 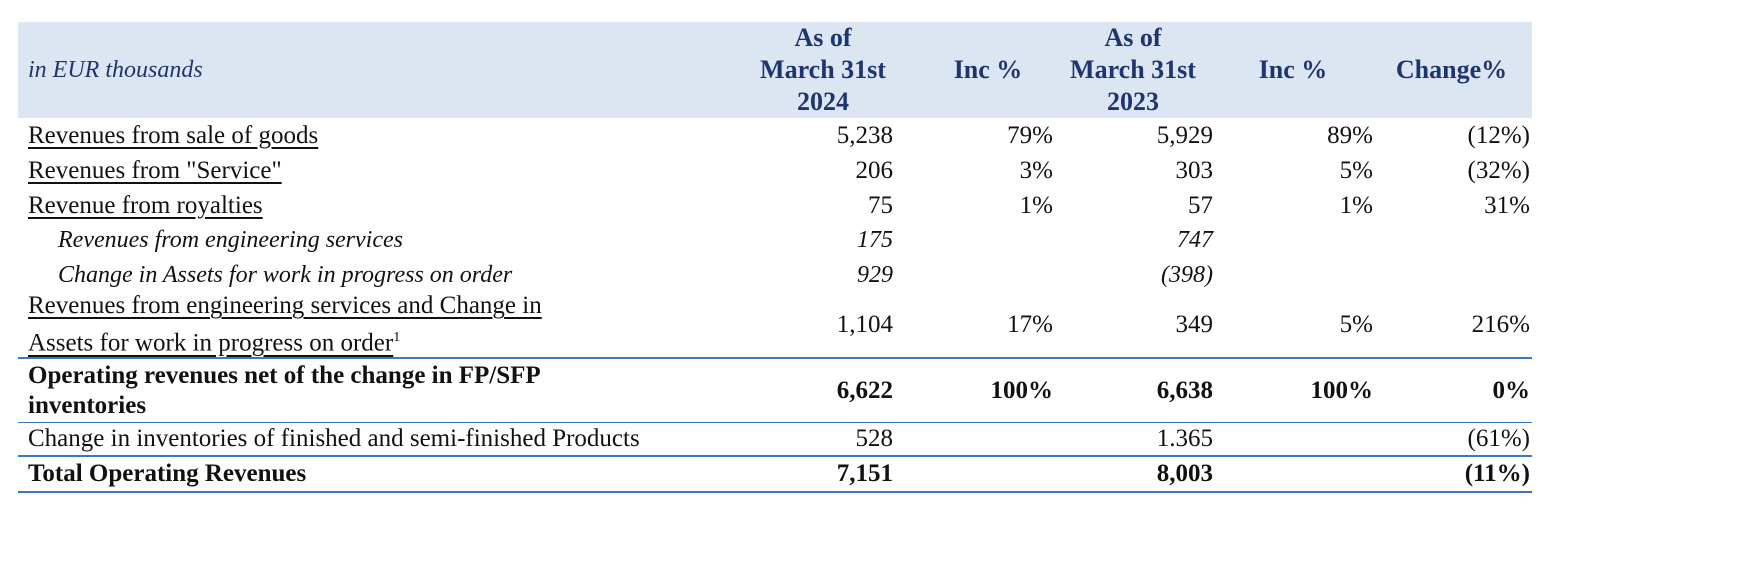 What do you see at coordinates (988, 69) in the screenshot?
I see `header-inc-2024: Inc %` at bounding box center [988, 69].